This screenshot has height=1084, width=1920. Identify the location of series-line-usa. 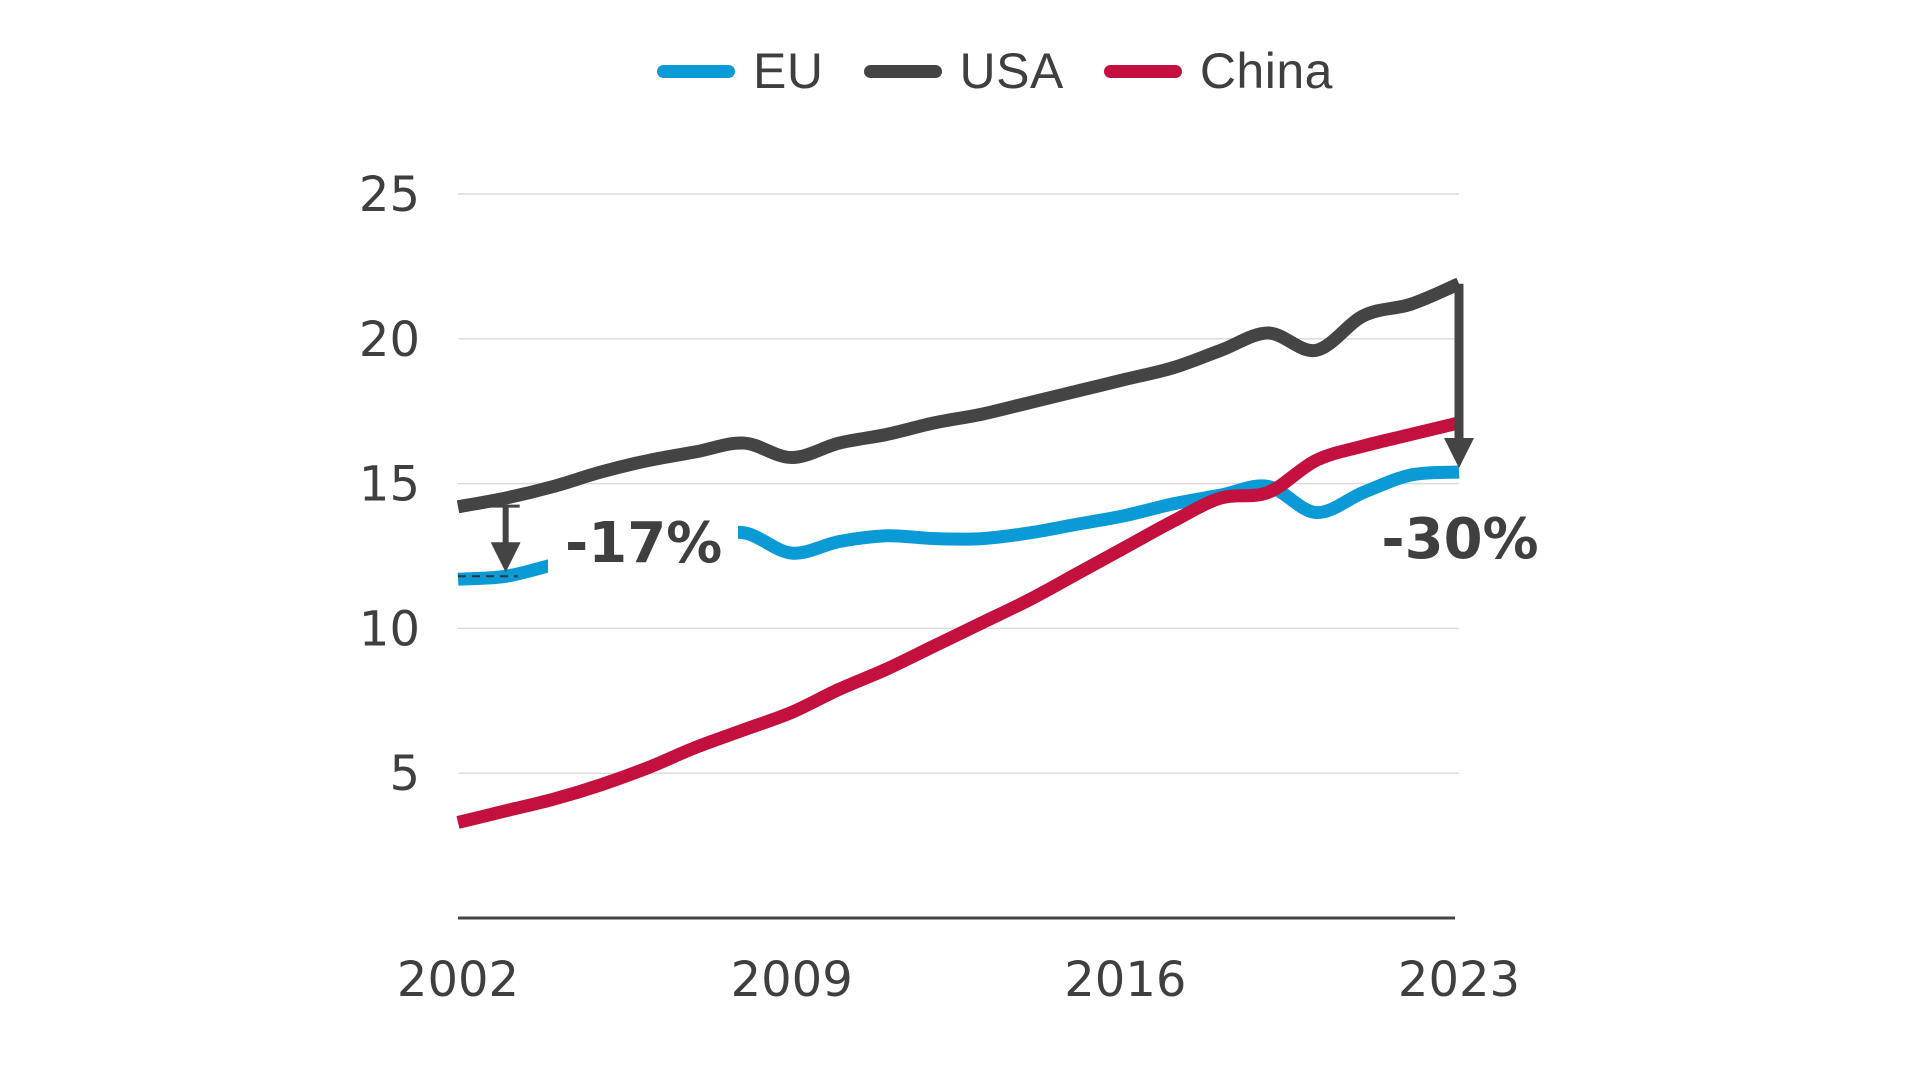
(959, 395).